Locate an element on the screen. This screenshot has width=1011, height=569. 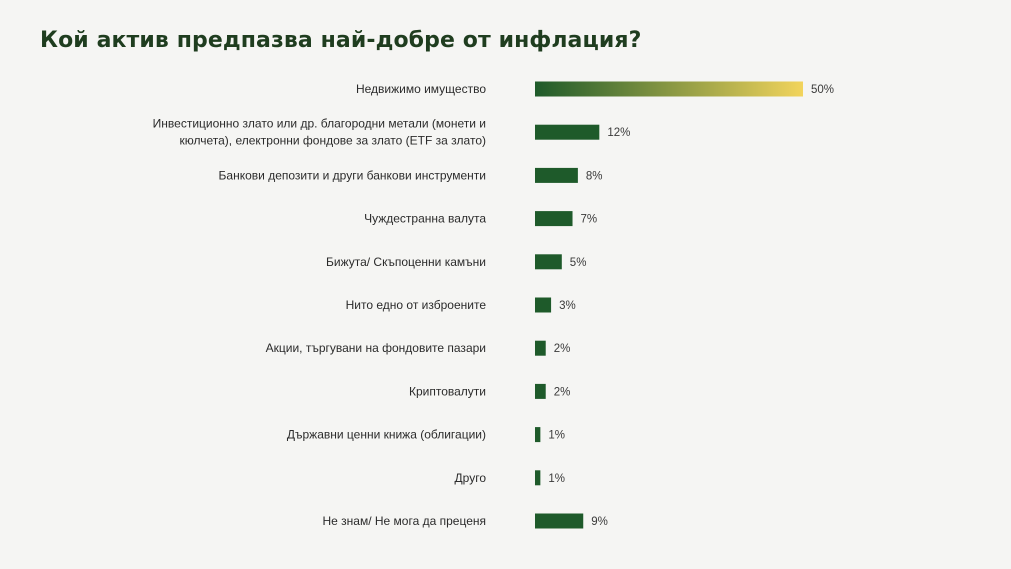
value-label: 8% is located at coordinates (594, 176).